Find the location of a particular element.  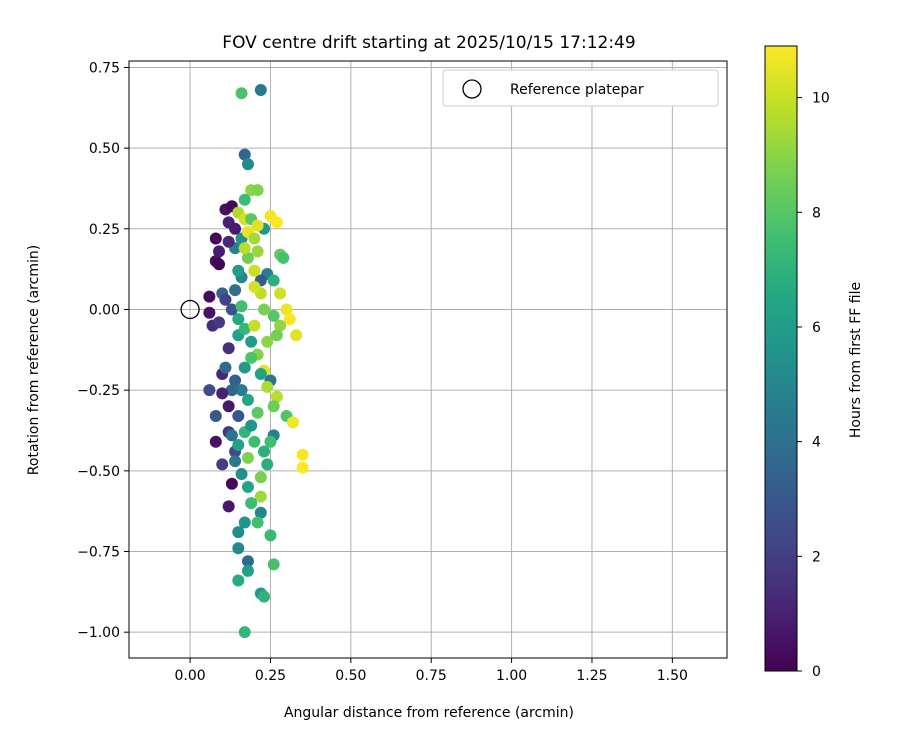

y-tick-label: 0.00 is located at coordinates (104, 310).